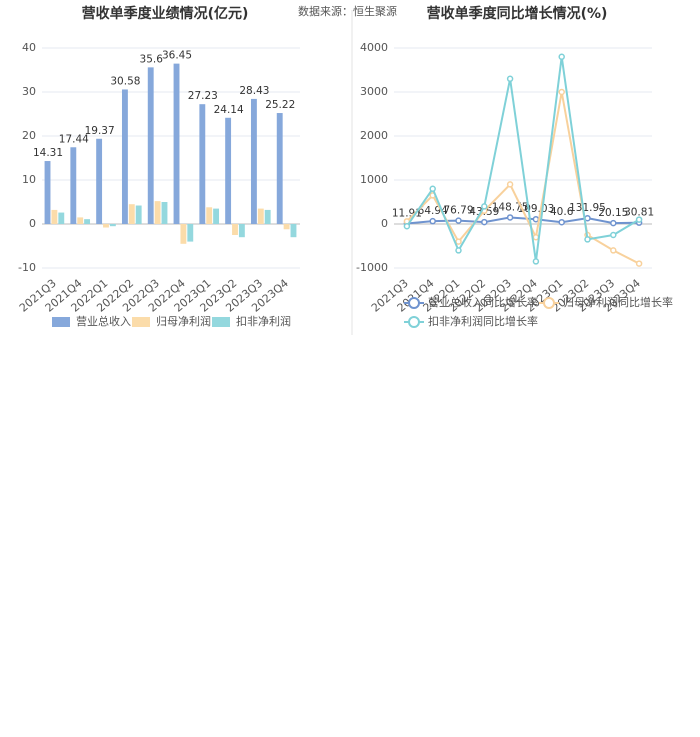 The height and width of the screenshot is (737, 700). Describe the element at coordinates (229, 110) in the screenshot. I see `data-label: 24.14` at that location.